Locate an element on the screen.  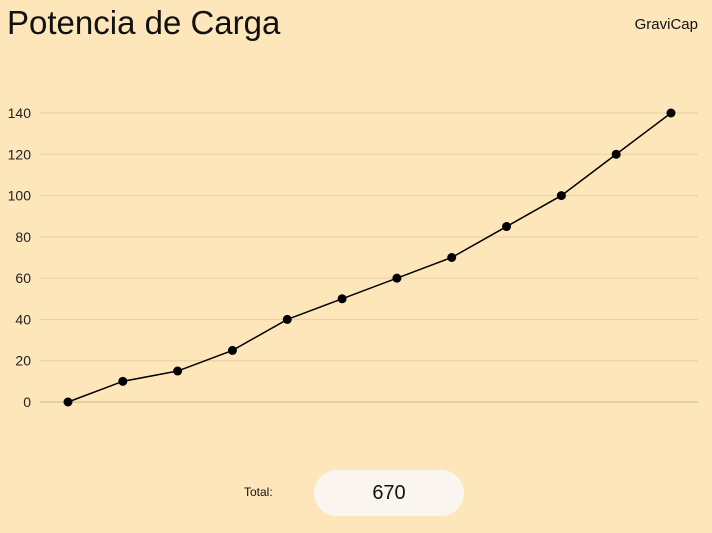
y-tick-label: 20 is located at coordinates (23, 361).